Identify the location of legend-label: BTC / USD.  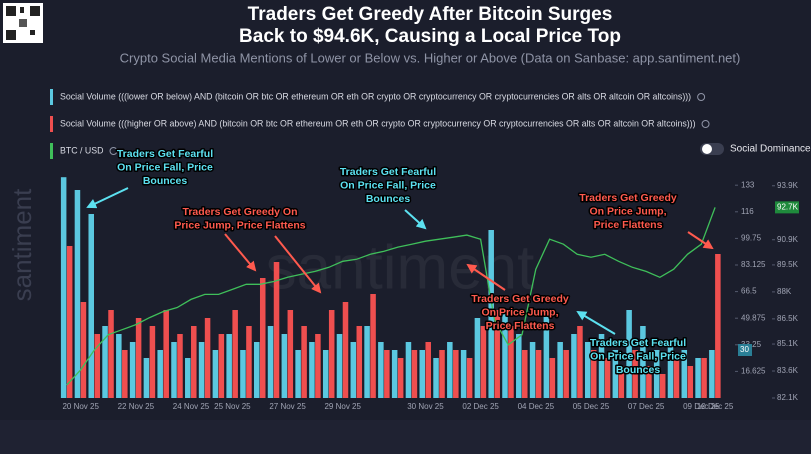
(82, 150).